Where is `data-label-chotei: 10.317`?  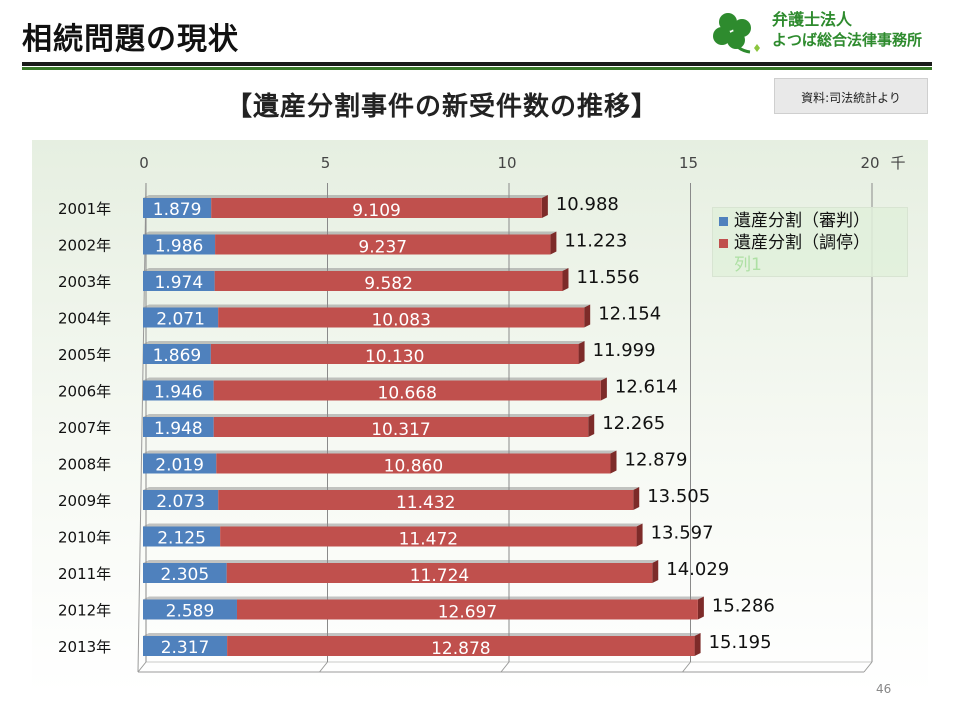 data-label-chotei: 10.317 is located at coordinates (400, 430).